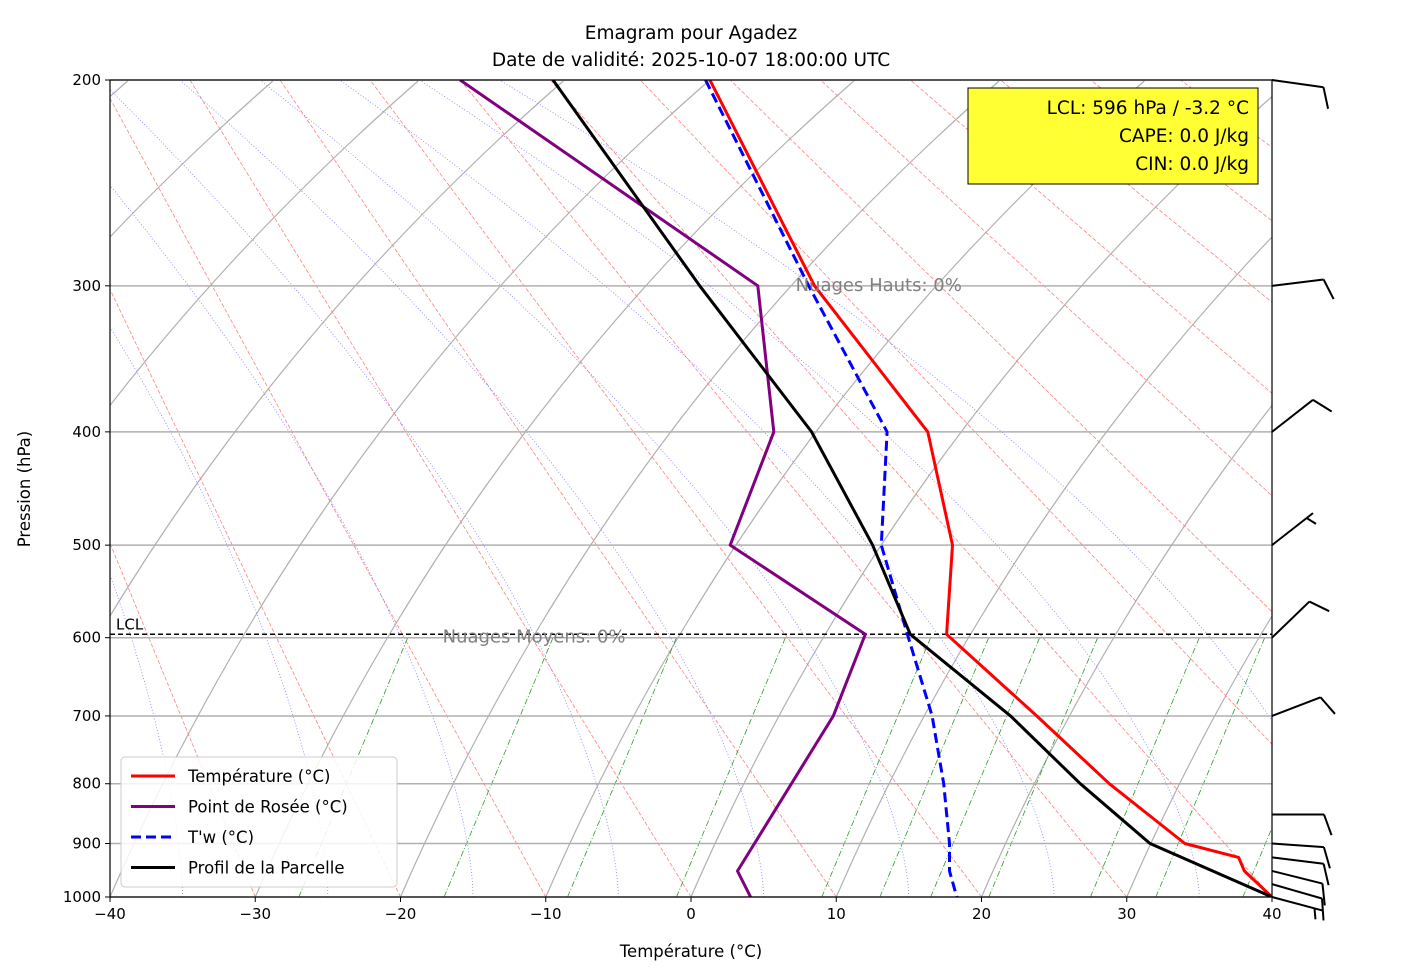 The image size is (1404, 978). What do you see at coordinates (86, 432) in the screenshot?
I see `y-tick-label: 400` at bounding box center [86, 432].